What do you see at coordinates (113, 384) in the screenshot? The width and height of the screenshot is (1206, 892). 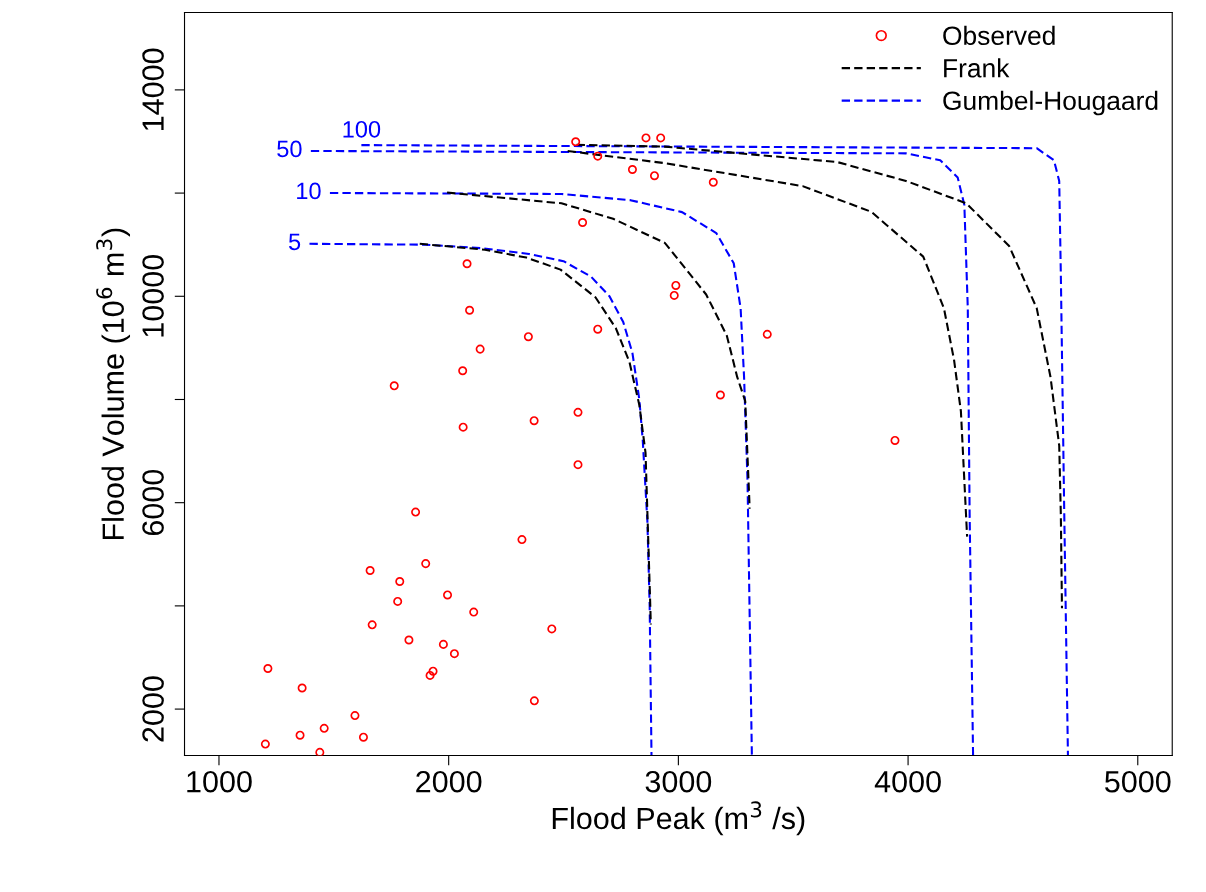 I see `y-axis-title: Flood Volume (10$^{6}$ m$^{3}$)` at bounding box center [113, 384].